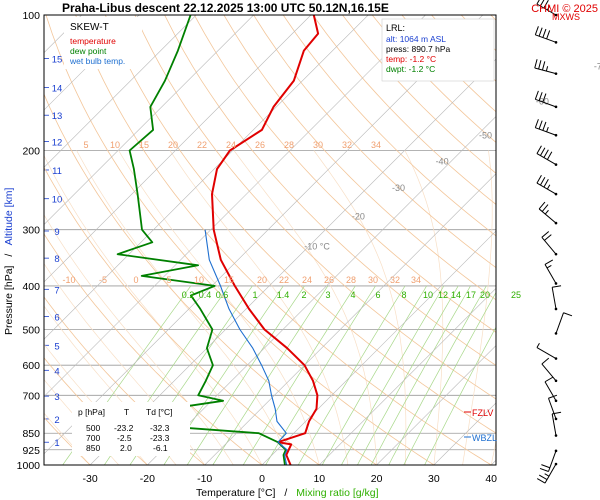 This screenshot has height=500, width=600. I want to click on pressure-tick-label: 1000, so click(29, 466).